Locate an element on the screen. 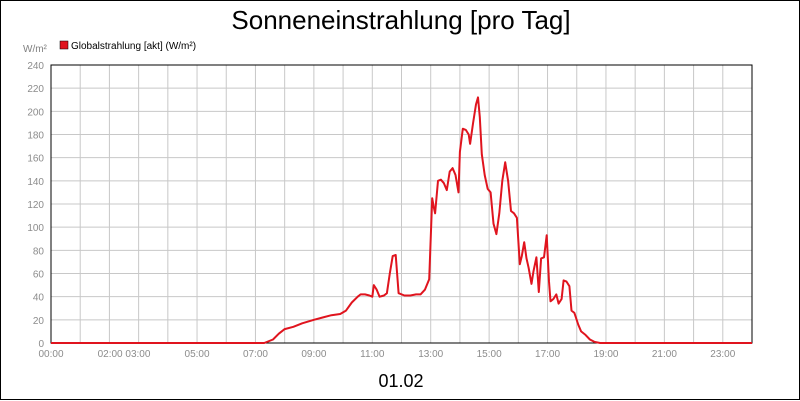 This screenshot has height=401, width=800. x-tick-label: 21:00 is located at coordinates (664, 354).